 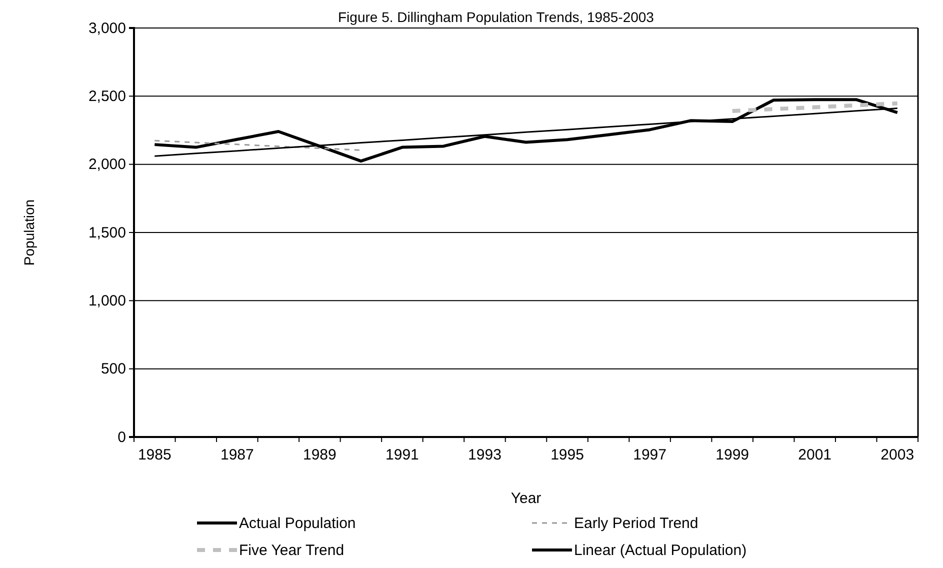 I want to click on y-tick-label: 2,000, so click(x=107, y=165).